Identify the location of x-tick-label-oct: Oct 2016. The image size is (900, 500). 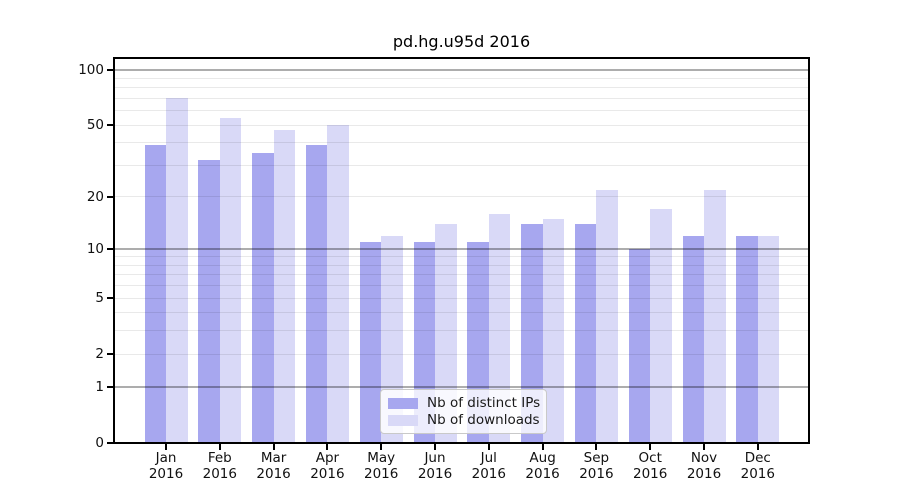
(650, 466).